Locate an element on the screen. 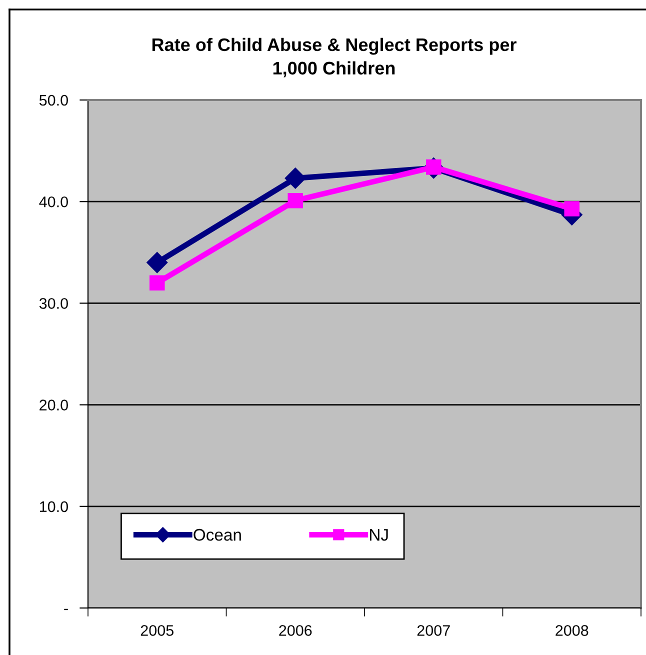 The image size is (646, 655). y-tick-label: - is located at coordinates (66, 609).